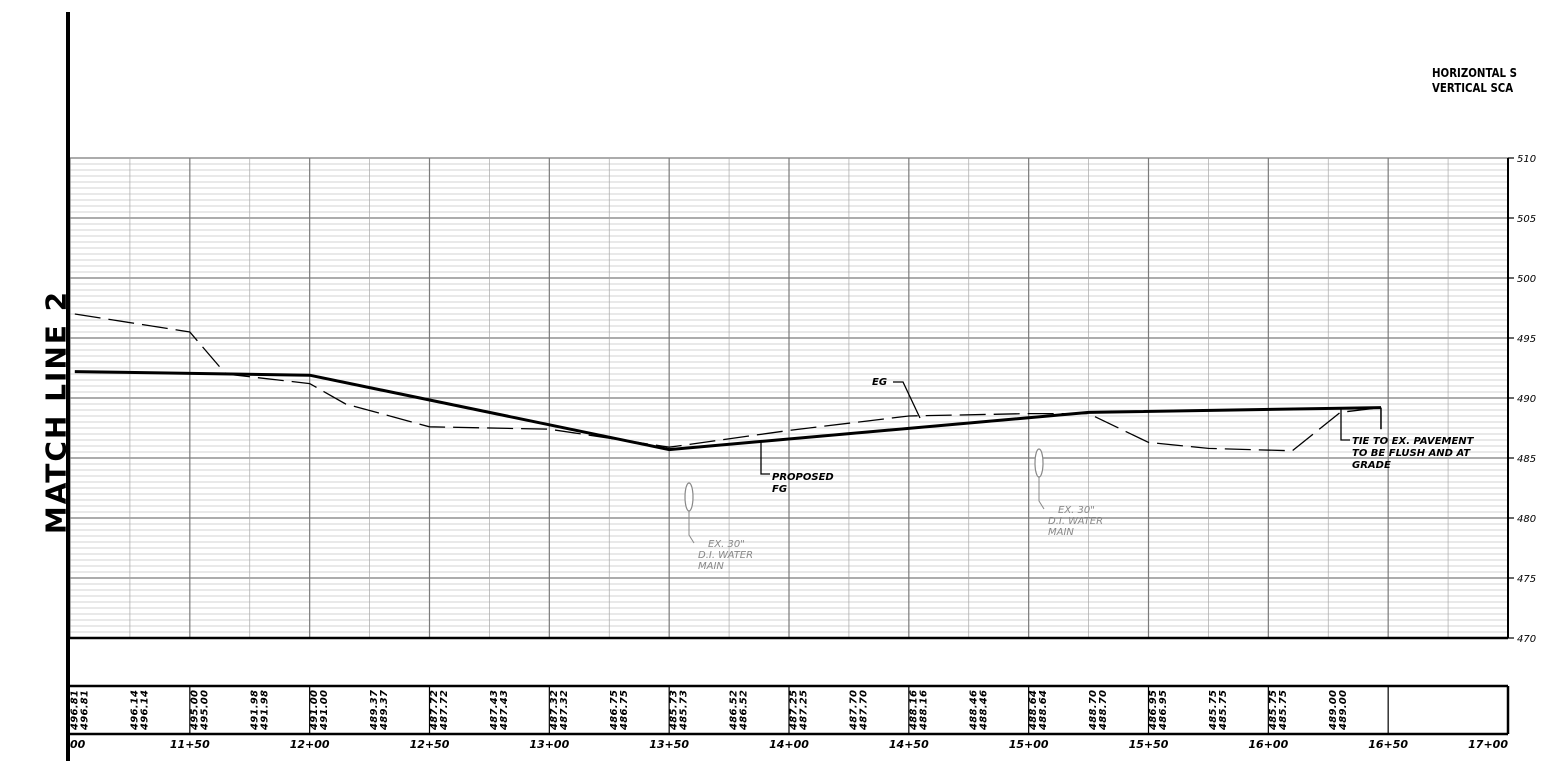 The image size is (1551, 761). I want to click on elevation-label: 490, so click(1526, 399).